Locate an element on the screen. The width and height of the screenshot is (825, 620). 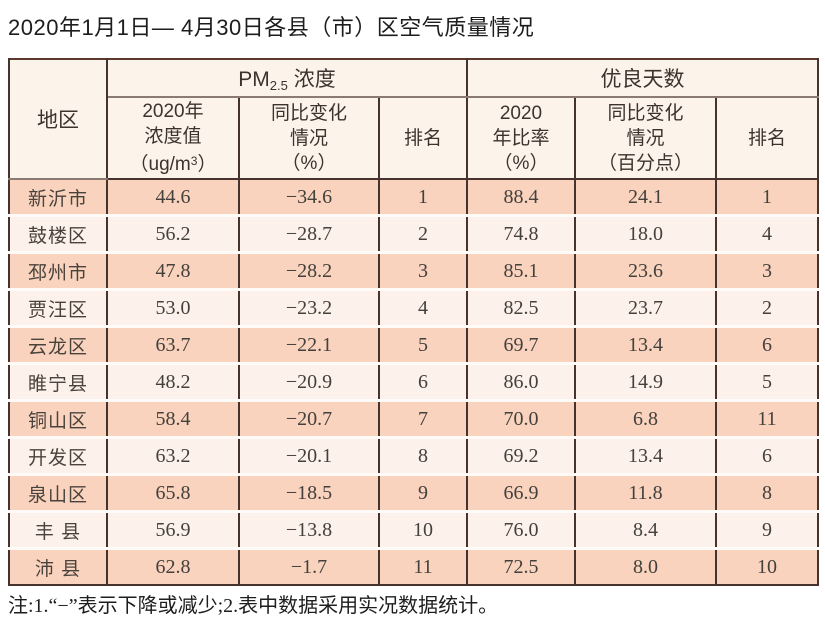
header-line: （ug/m3） is located at coordinates (173, 163).